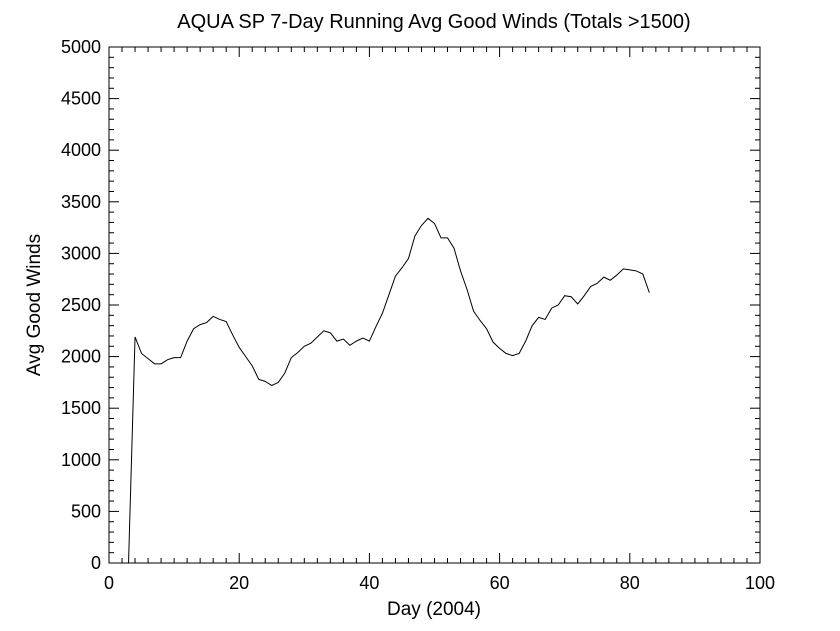 This screenshot has width=840, height=631. Describe the element at coordinates (81, 202) in the screenshot. I see `y-tick-label: 3500` at that location.